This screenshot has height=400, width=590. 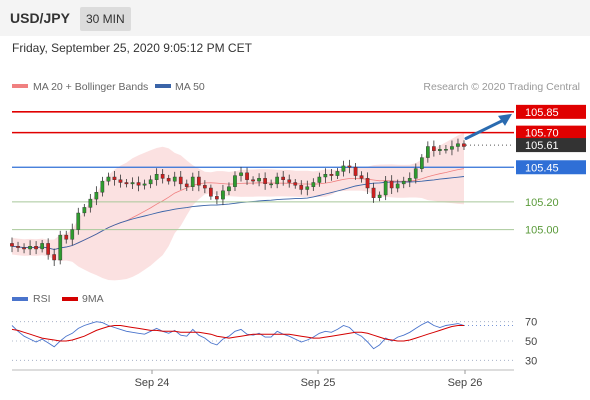 I want to click on time-tick-label: Sep 24, so click(x=152, y=383).